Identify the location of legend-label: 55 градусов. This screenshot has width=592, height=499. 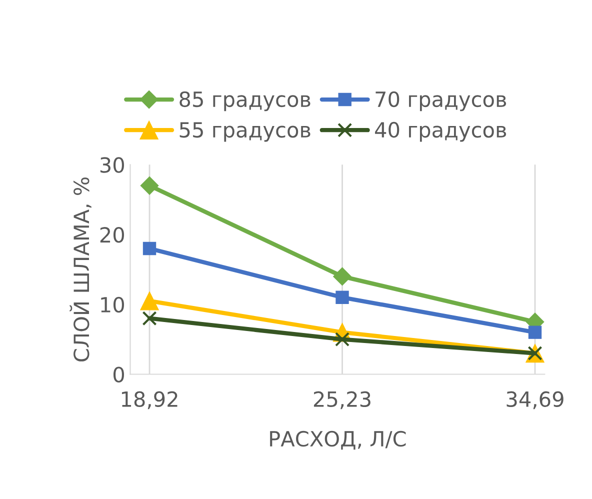
(245, 132).